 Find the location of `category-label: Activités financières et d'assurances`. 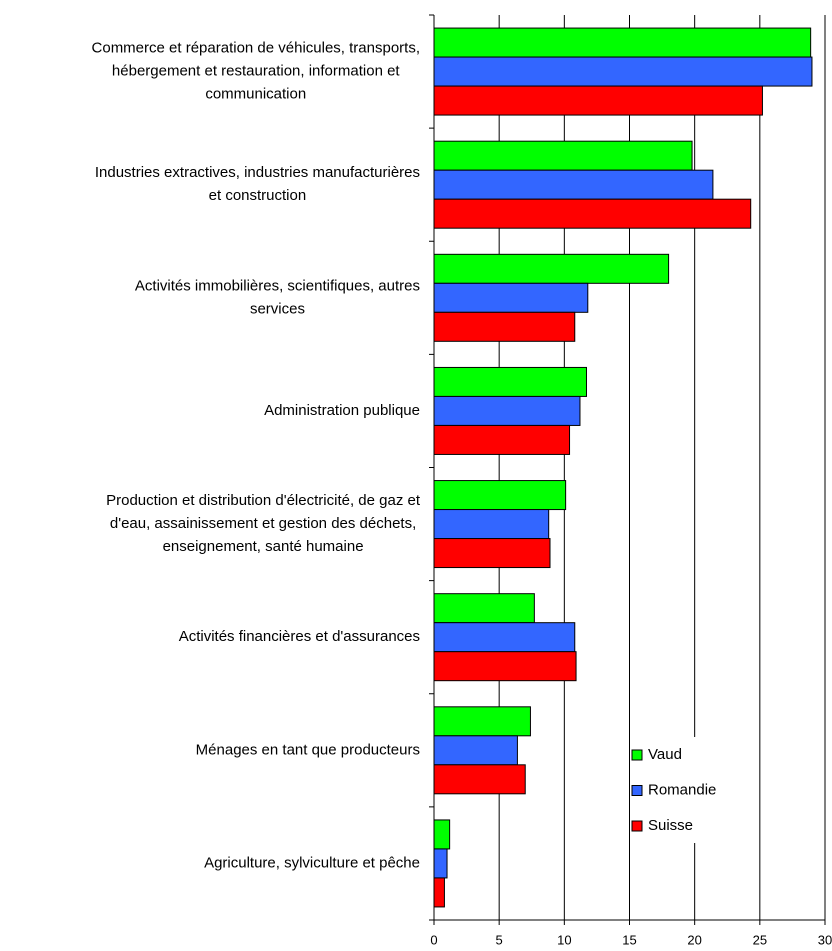

category-label: Activités financières et d'assurances is located at coordinates (299, 636).